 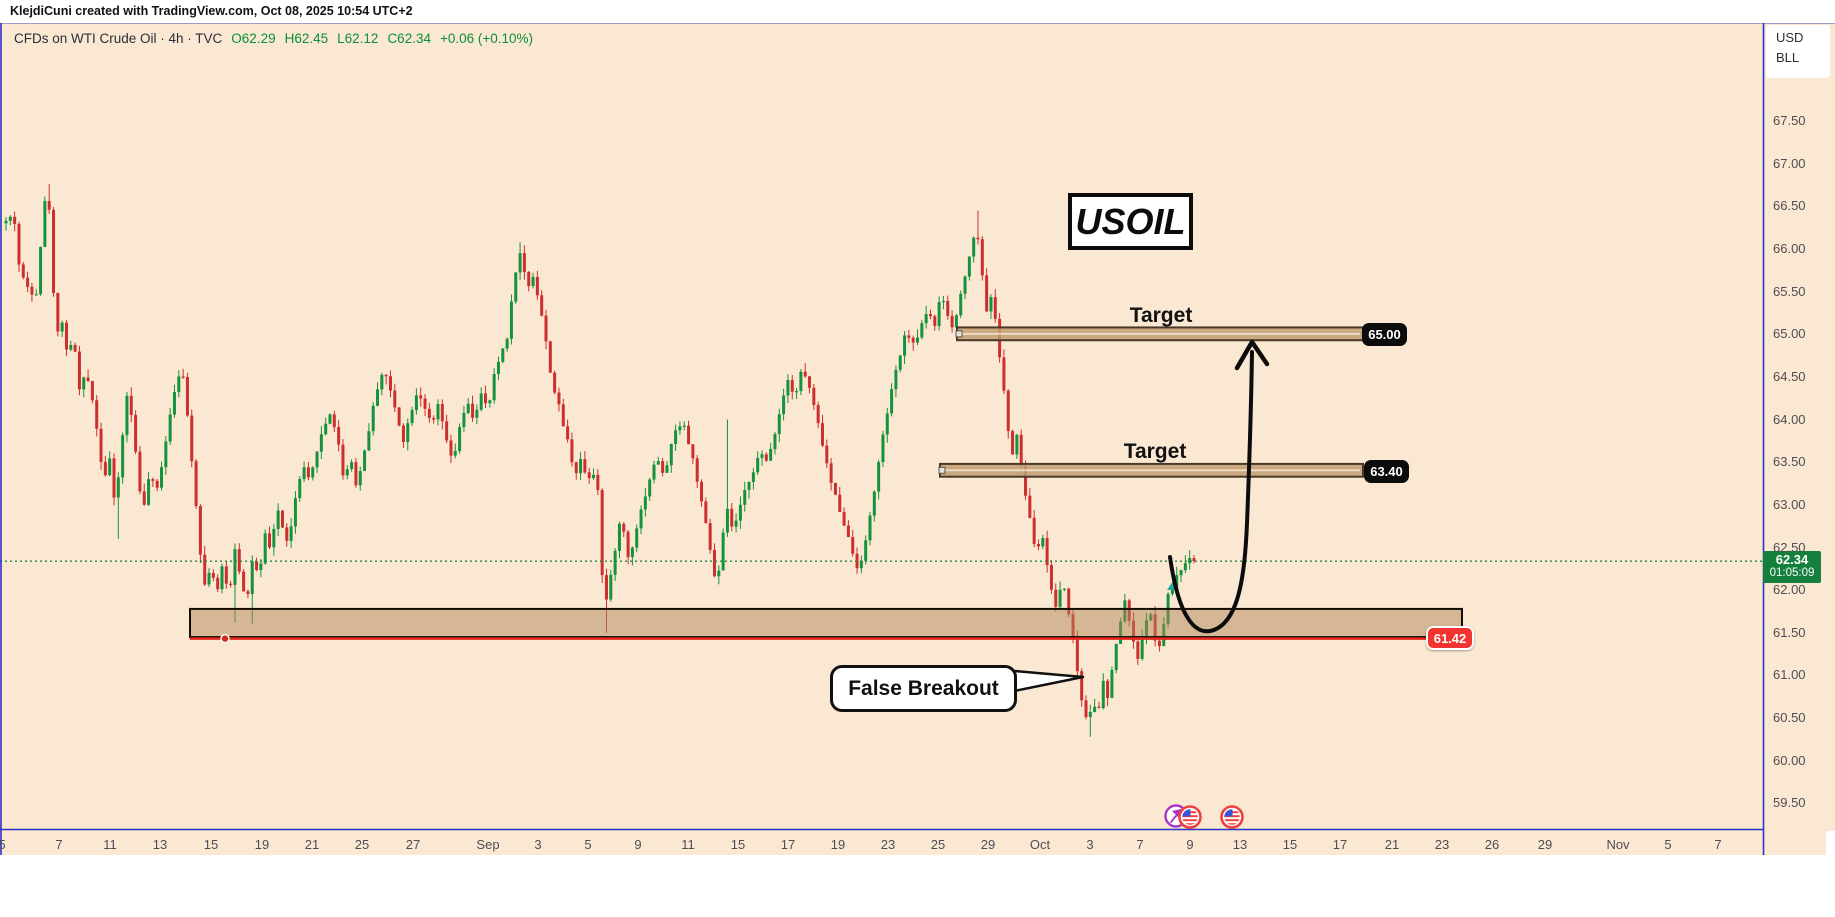 I want to click on ohlc-high: H62.45, so click(x=306, y=38).